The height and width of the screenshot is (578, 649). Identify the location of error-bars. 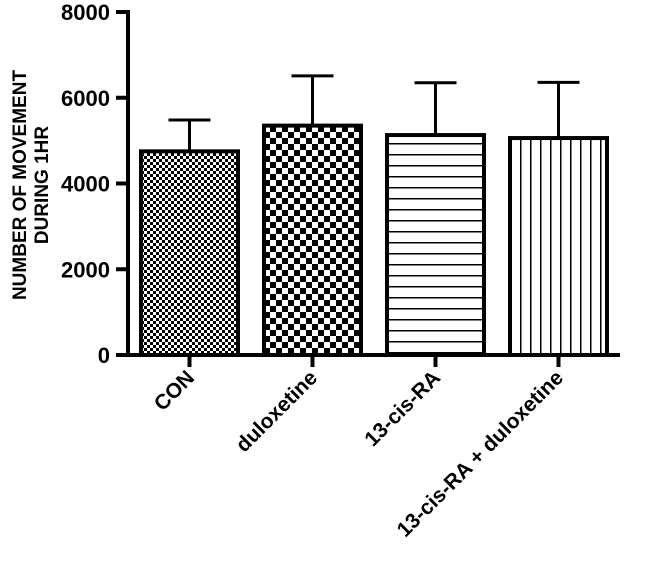
(374, 113).